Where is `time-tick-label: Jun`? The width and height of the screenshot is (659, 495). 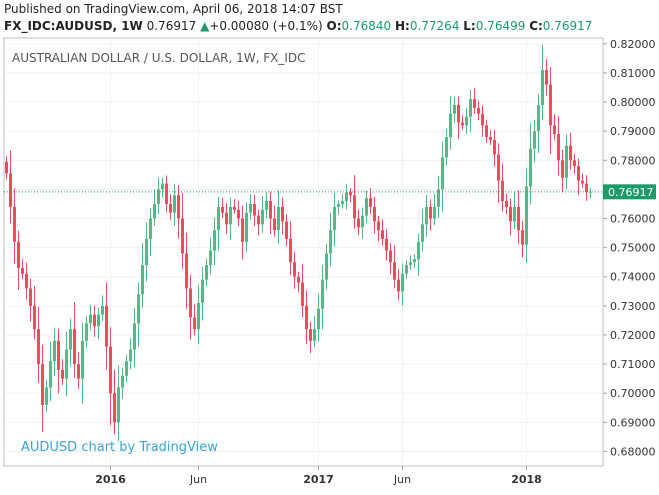
time-tick-label: Jun is located at coordinates (402, 479).